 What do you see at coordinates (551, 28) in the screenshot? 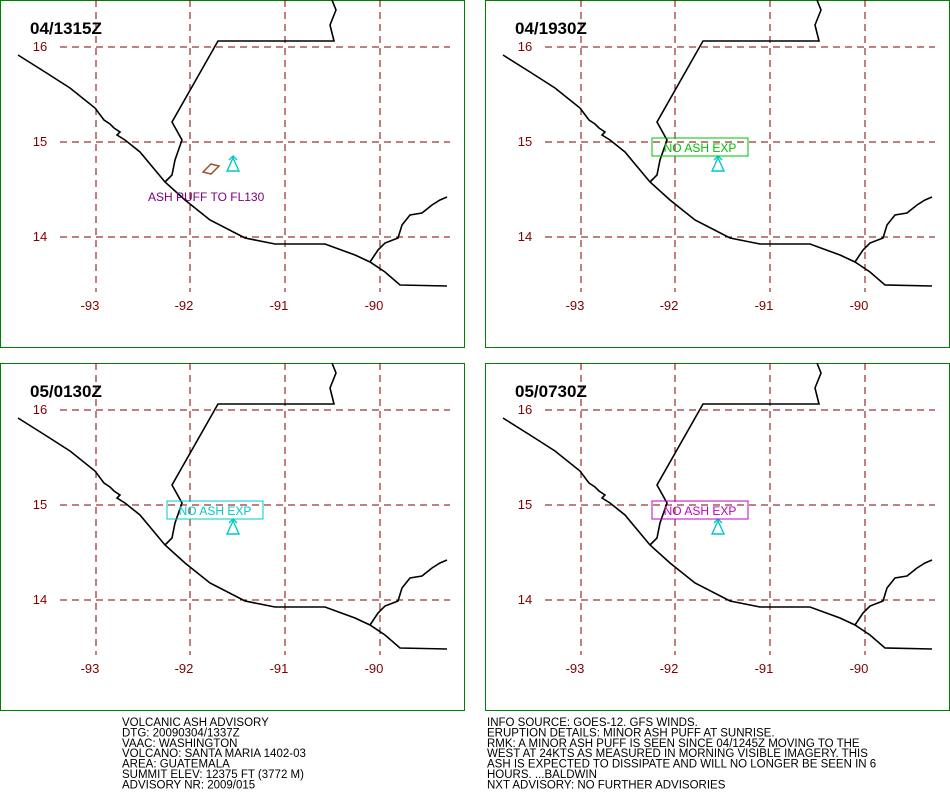
I see `valid-time: 04/1930Z` at bounding box center [551, 28].